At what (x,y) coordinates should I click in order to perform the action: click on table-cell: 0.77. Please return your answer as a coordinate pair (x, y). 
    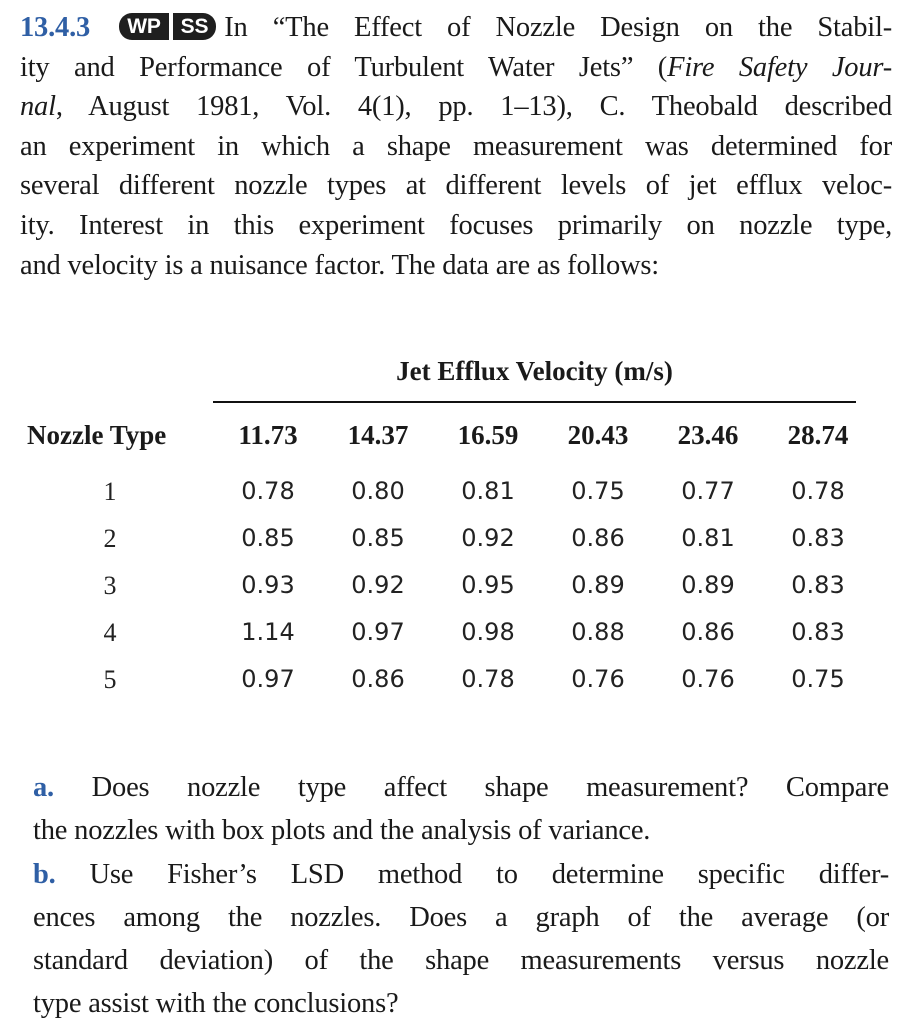
    Looking at the image, I should click on (708, 491).